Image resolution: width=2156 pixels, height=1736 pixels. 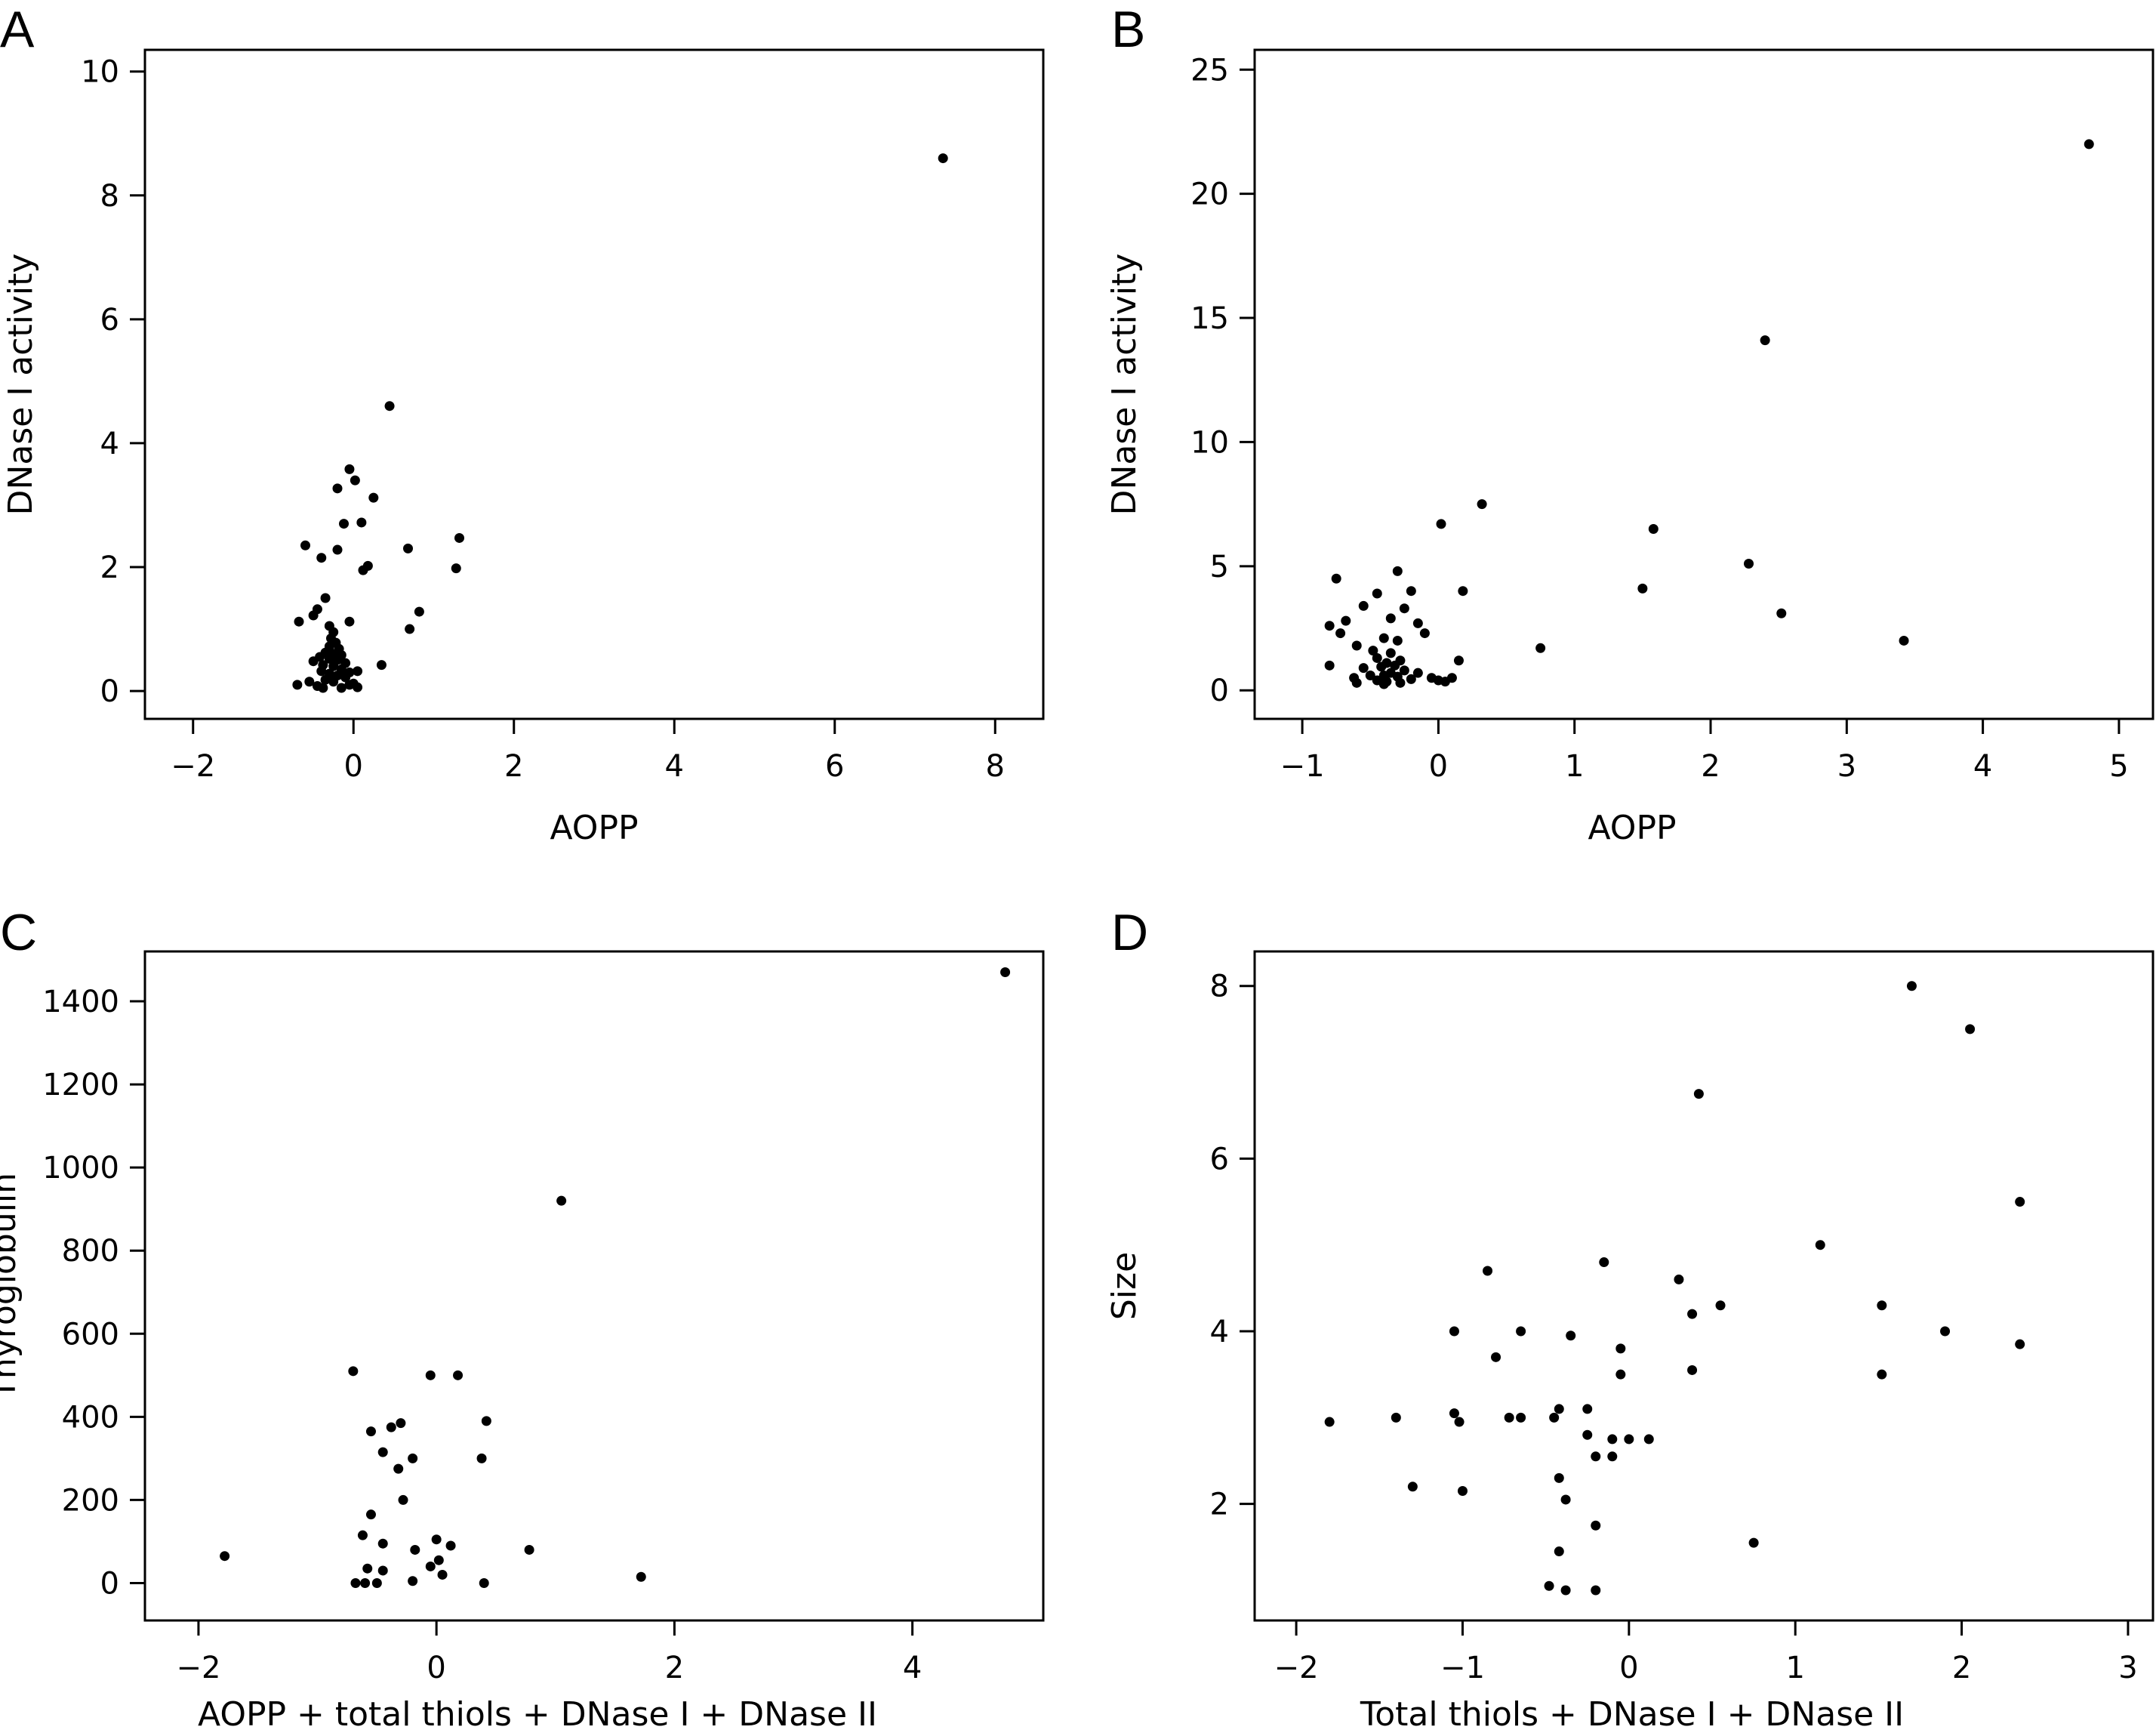 What do you see at coordinates (1574, 767) in the screenshot?
I see `x-tick-label-b: 1` at bounding box center [1574, 767].